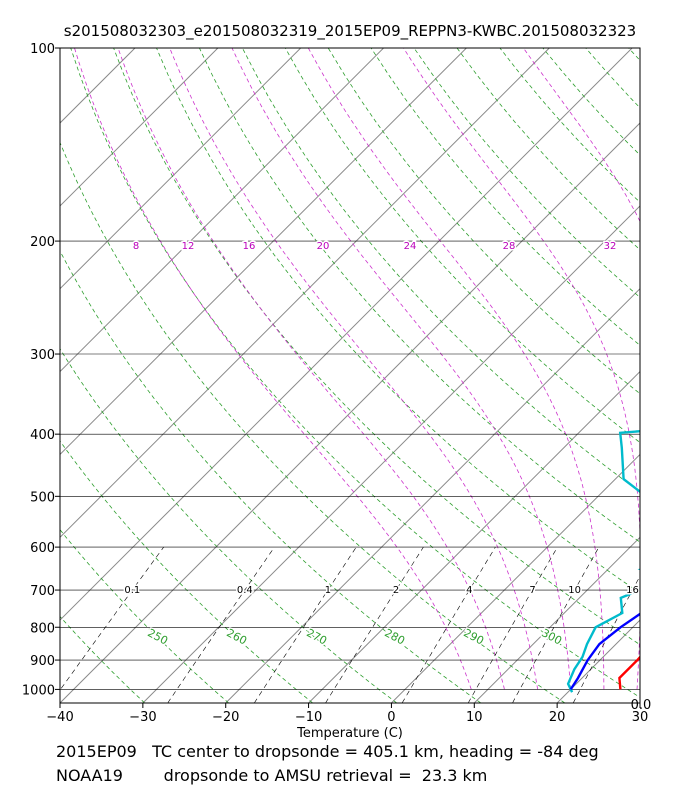  I want to click on mixing-ratio-label: 10, so click(574, 590).